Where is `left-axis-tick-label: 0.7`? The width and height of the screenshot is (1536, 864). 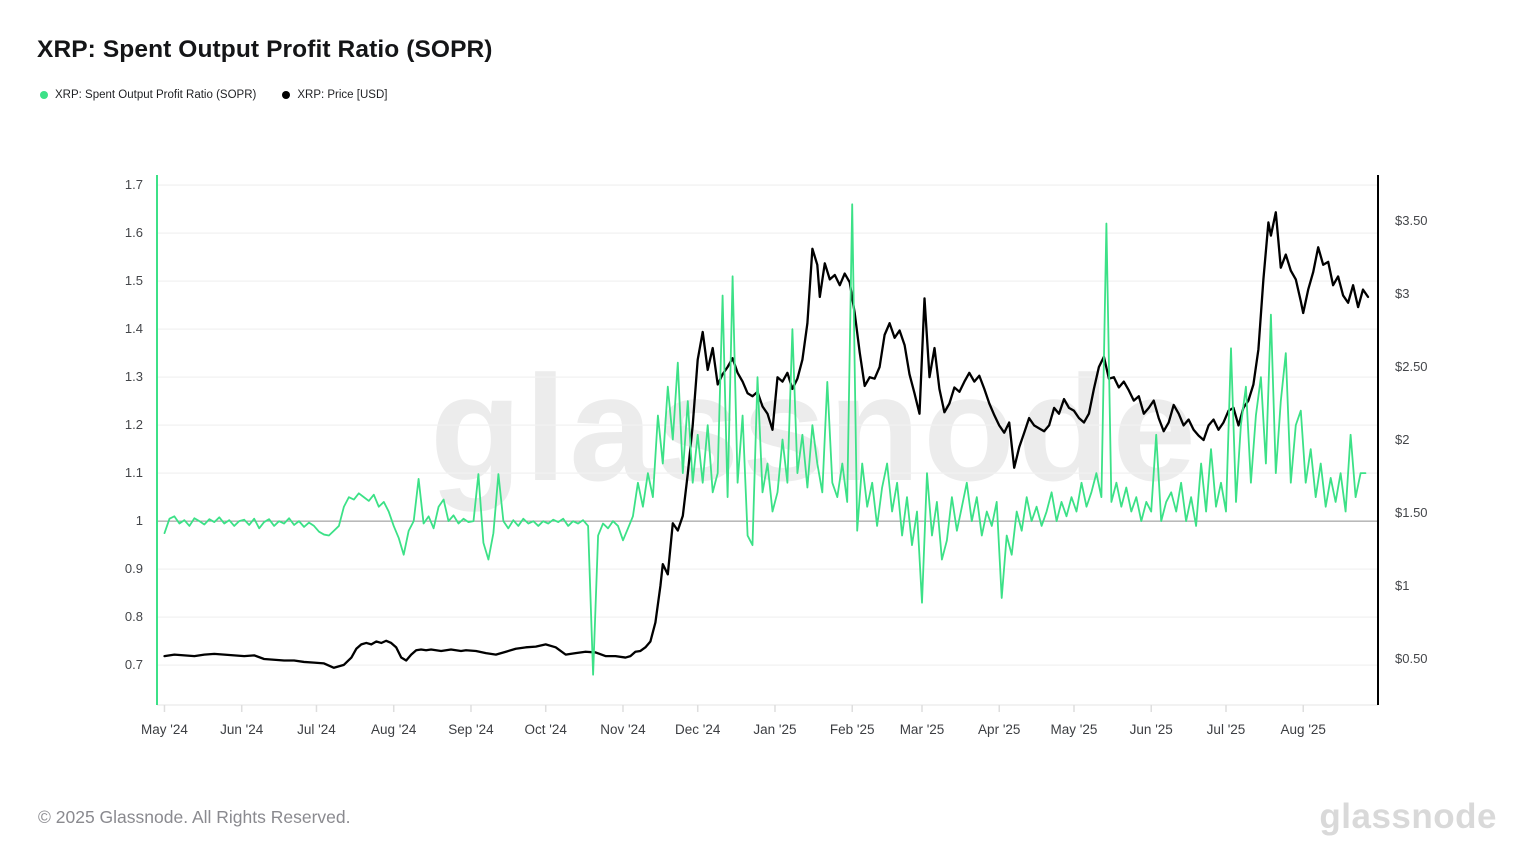 left-axis-tick-label: 0.7 is located at coordinates (133, 665).